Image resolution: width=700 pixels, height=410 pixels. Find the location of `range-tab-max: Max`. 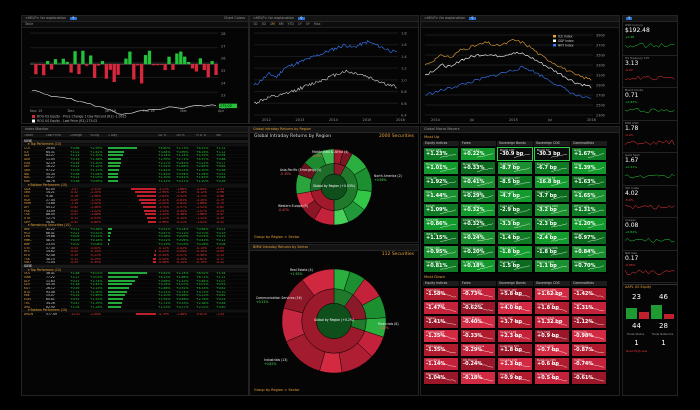

range-tab-max: Max is located at coordinates (317, 24).